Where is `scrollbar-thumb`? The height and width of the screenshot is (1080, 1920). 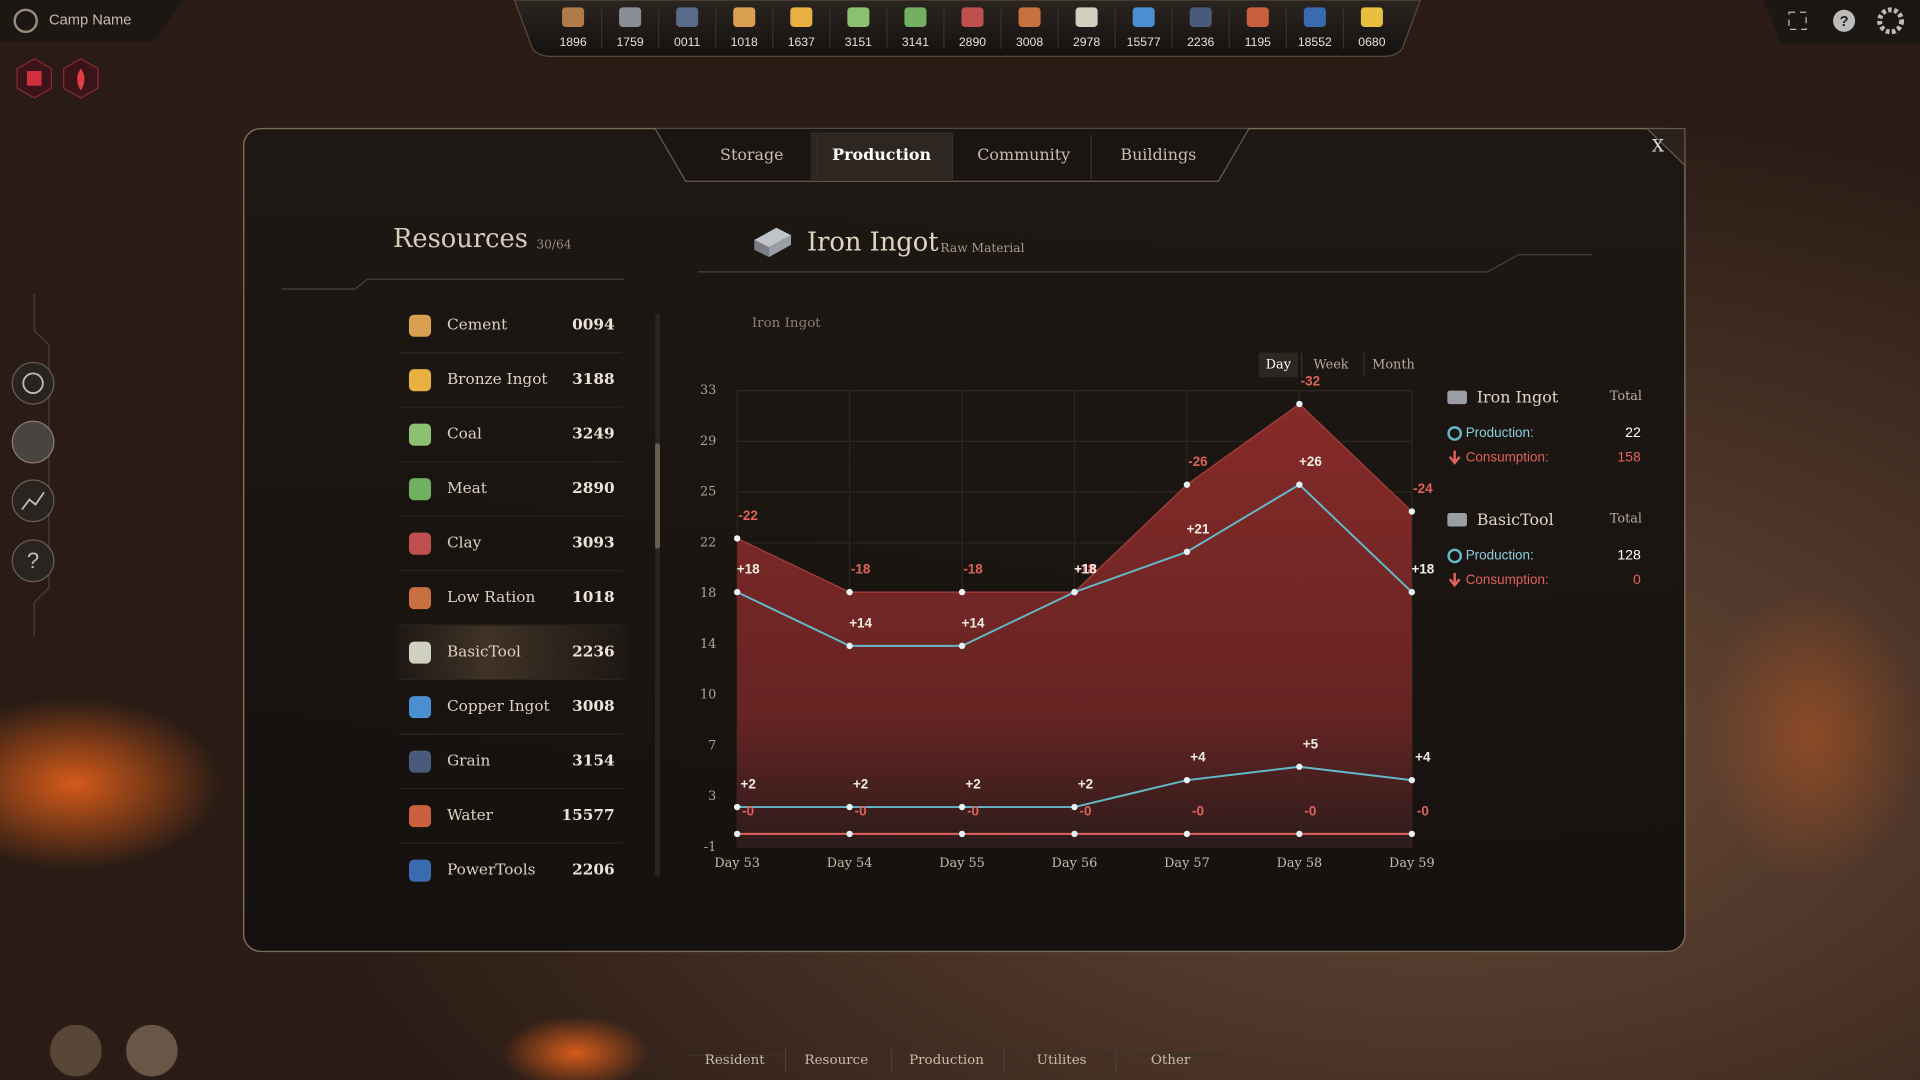
scrollbar-thumb is located at coordinates (657, 496).